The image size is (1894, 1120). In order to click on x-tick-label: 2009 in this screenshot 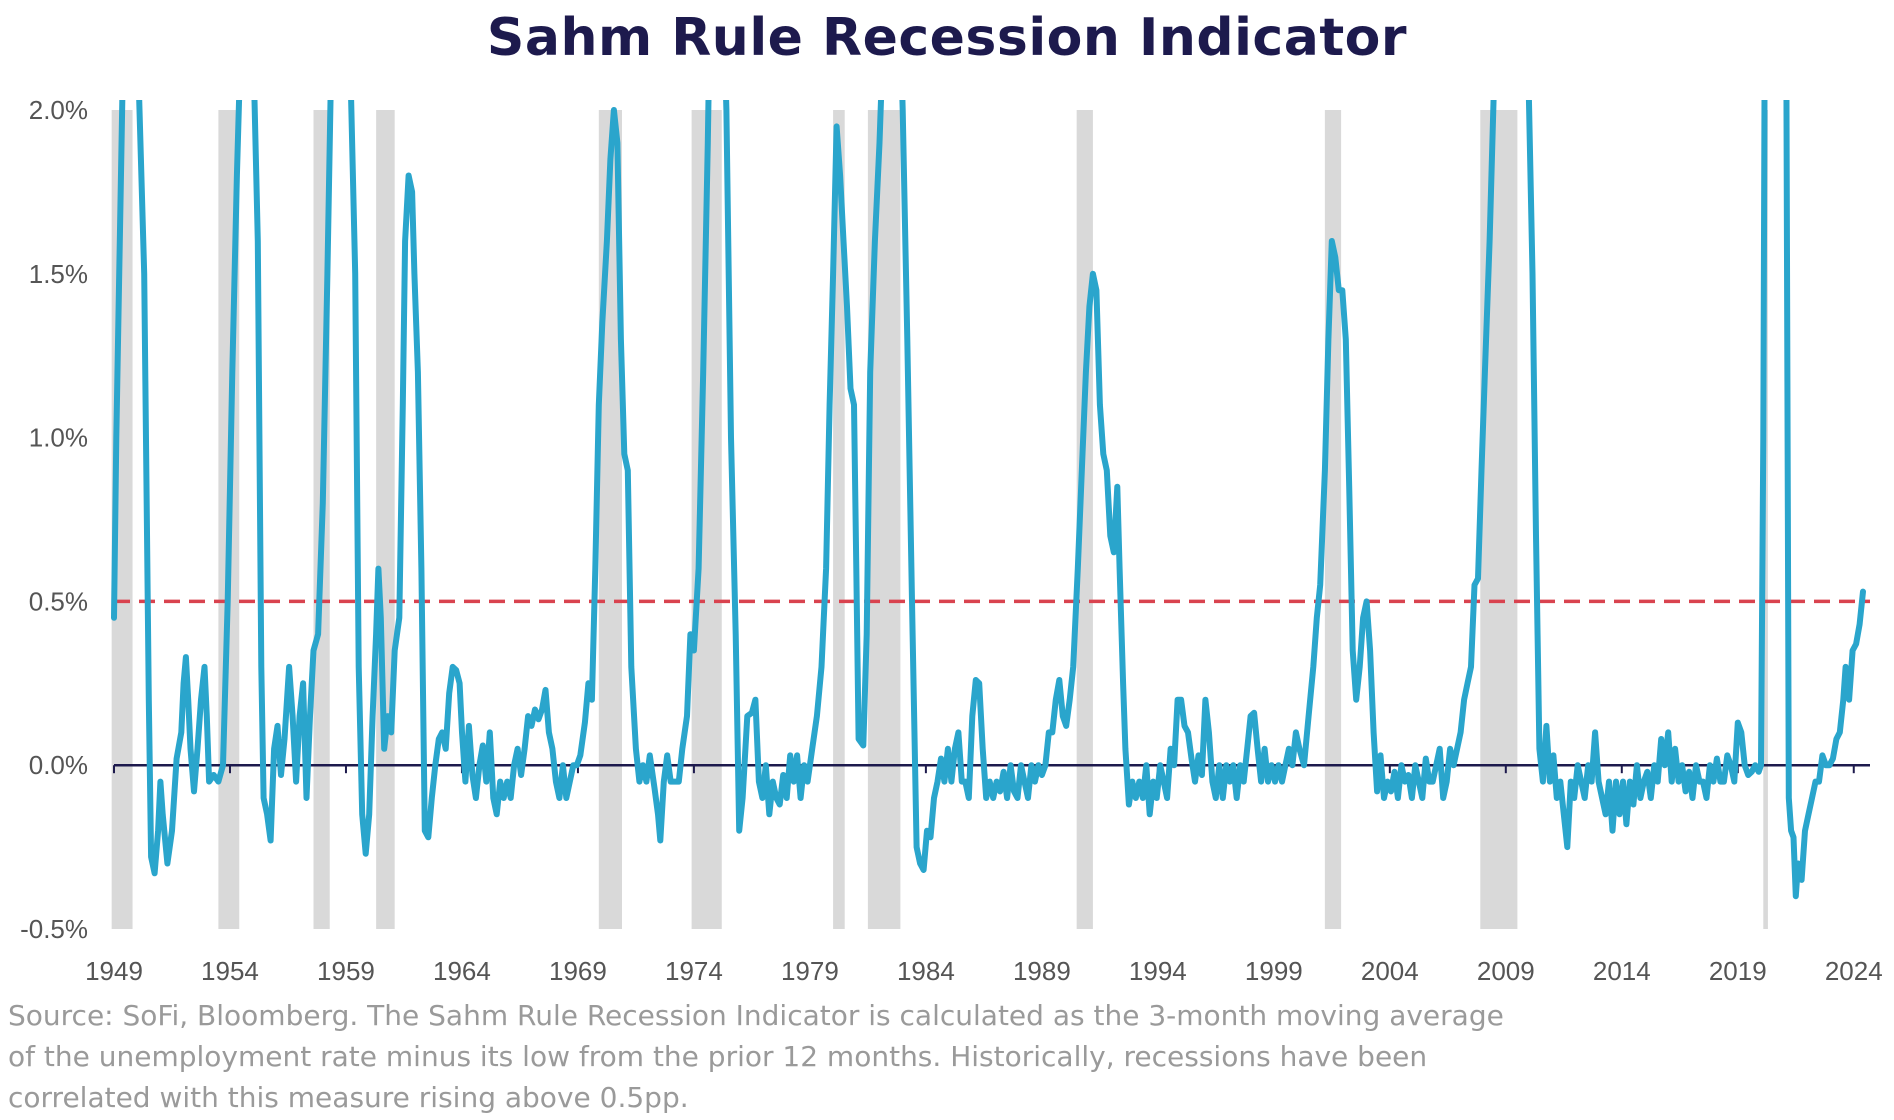, I will do `click(1506, 971)`.